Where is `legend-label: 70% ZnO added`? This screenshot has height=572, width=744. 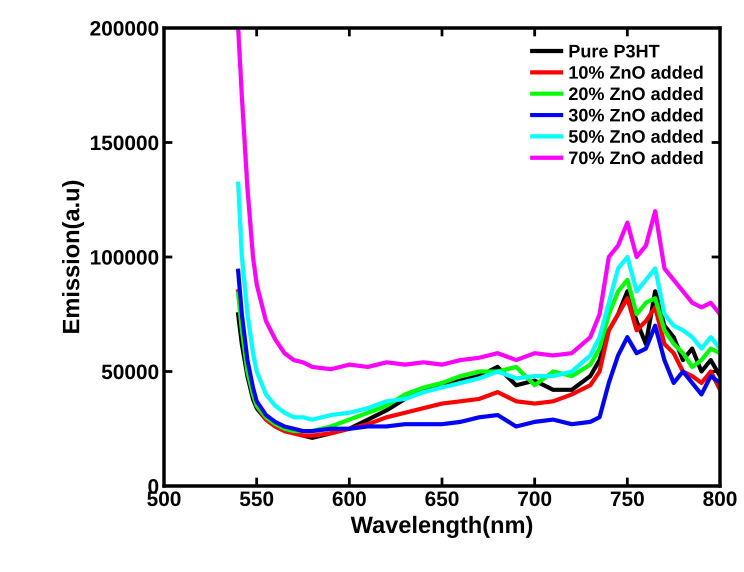 legend-label: 70% ZnO added is located at coordinates (636, 157).